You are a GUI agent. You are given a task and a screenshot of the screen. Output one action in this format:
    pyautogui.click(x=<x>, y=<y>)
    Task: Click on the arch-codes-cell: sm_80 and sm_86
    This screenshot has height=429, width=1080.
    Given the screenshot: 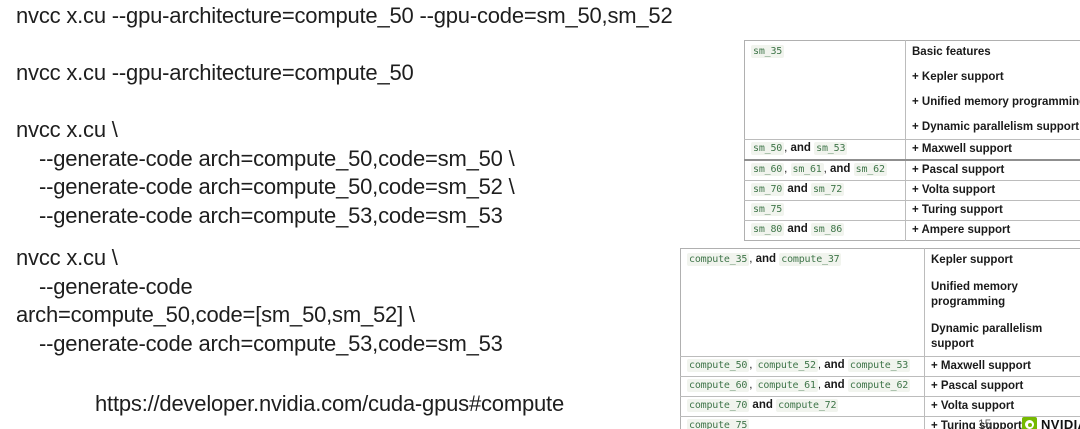 What is the action you would take?
    pyautogui.click(x=825, y=230)
    